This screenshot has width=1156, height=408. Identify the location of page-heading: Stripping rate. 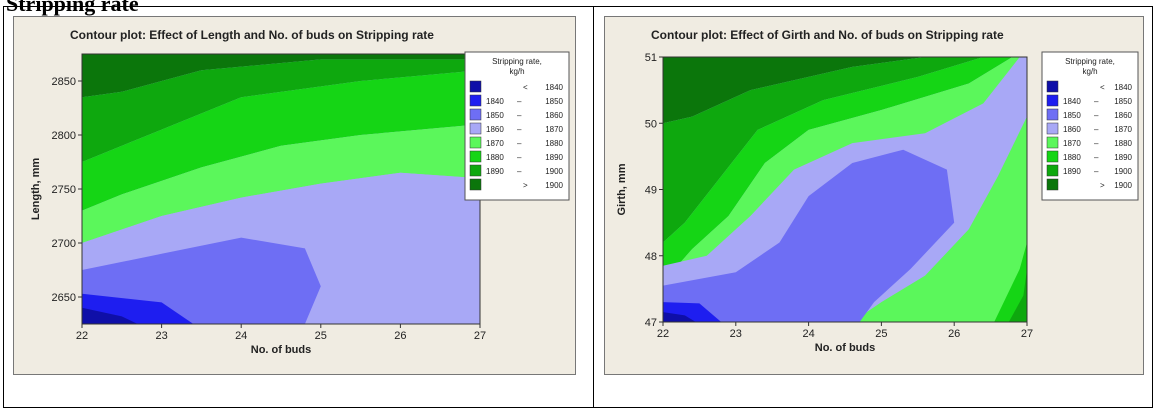
(72, 8).